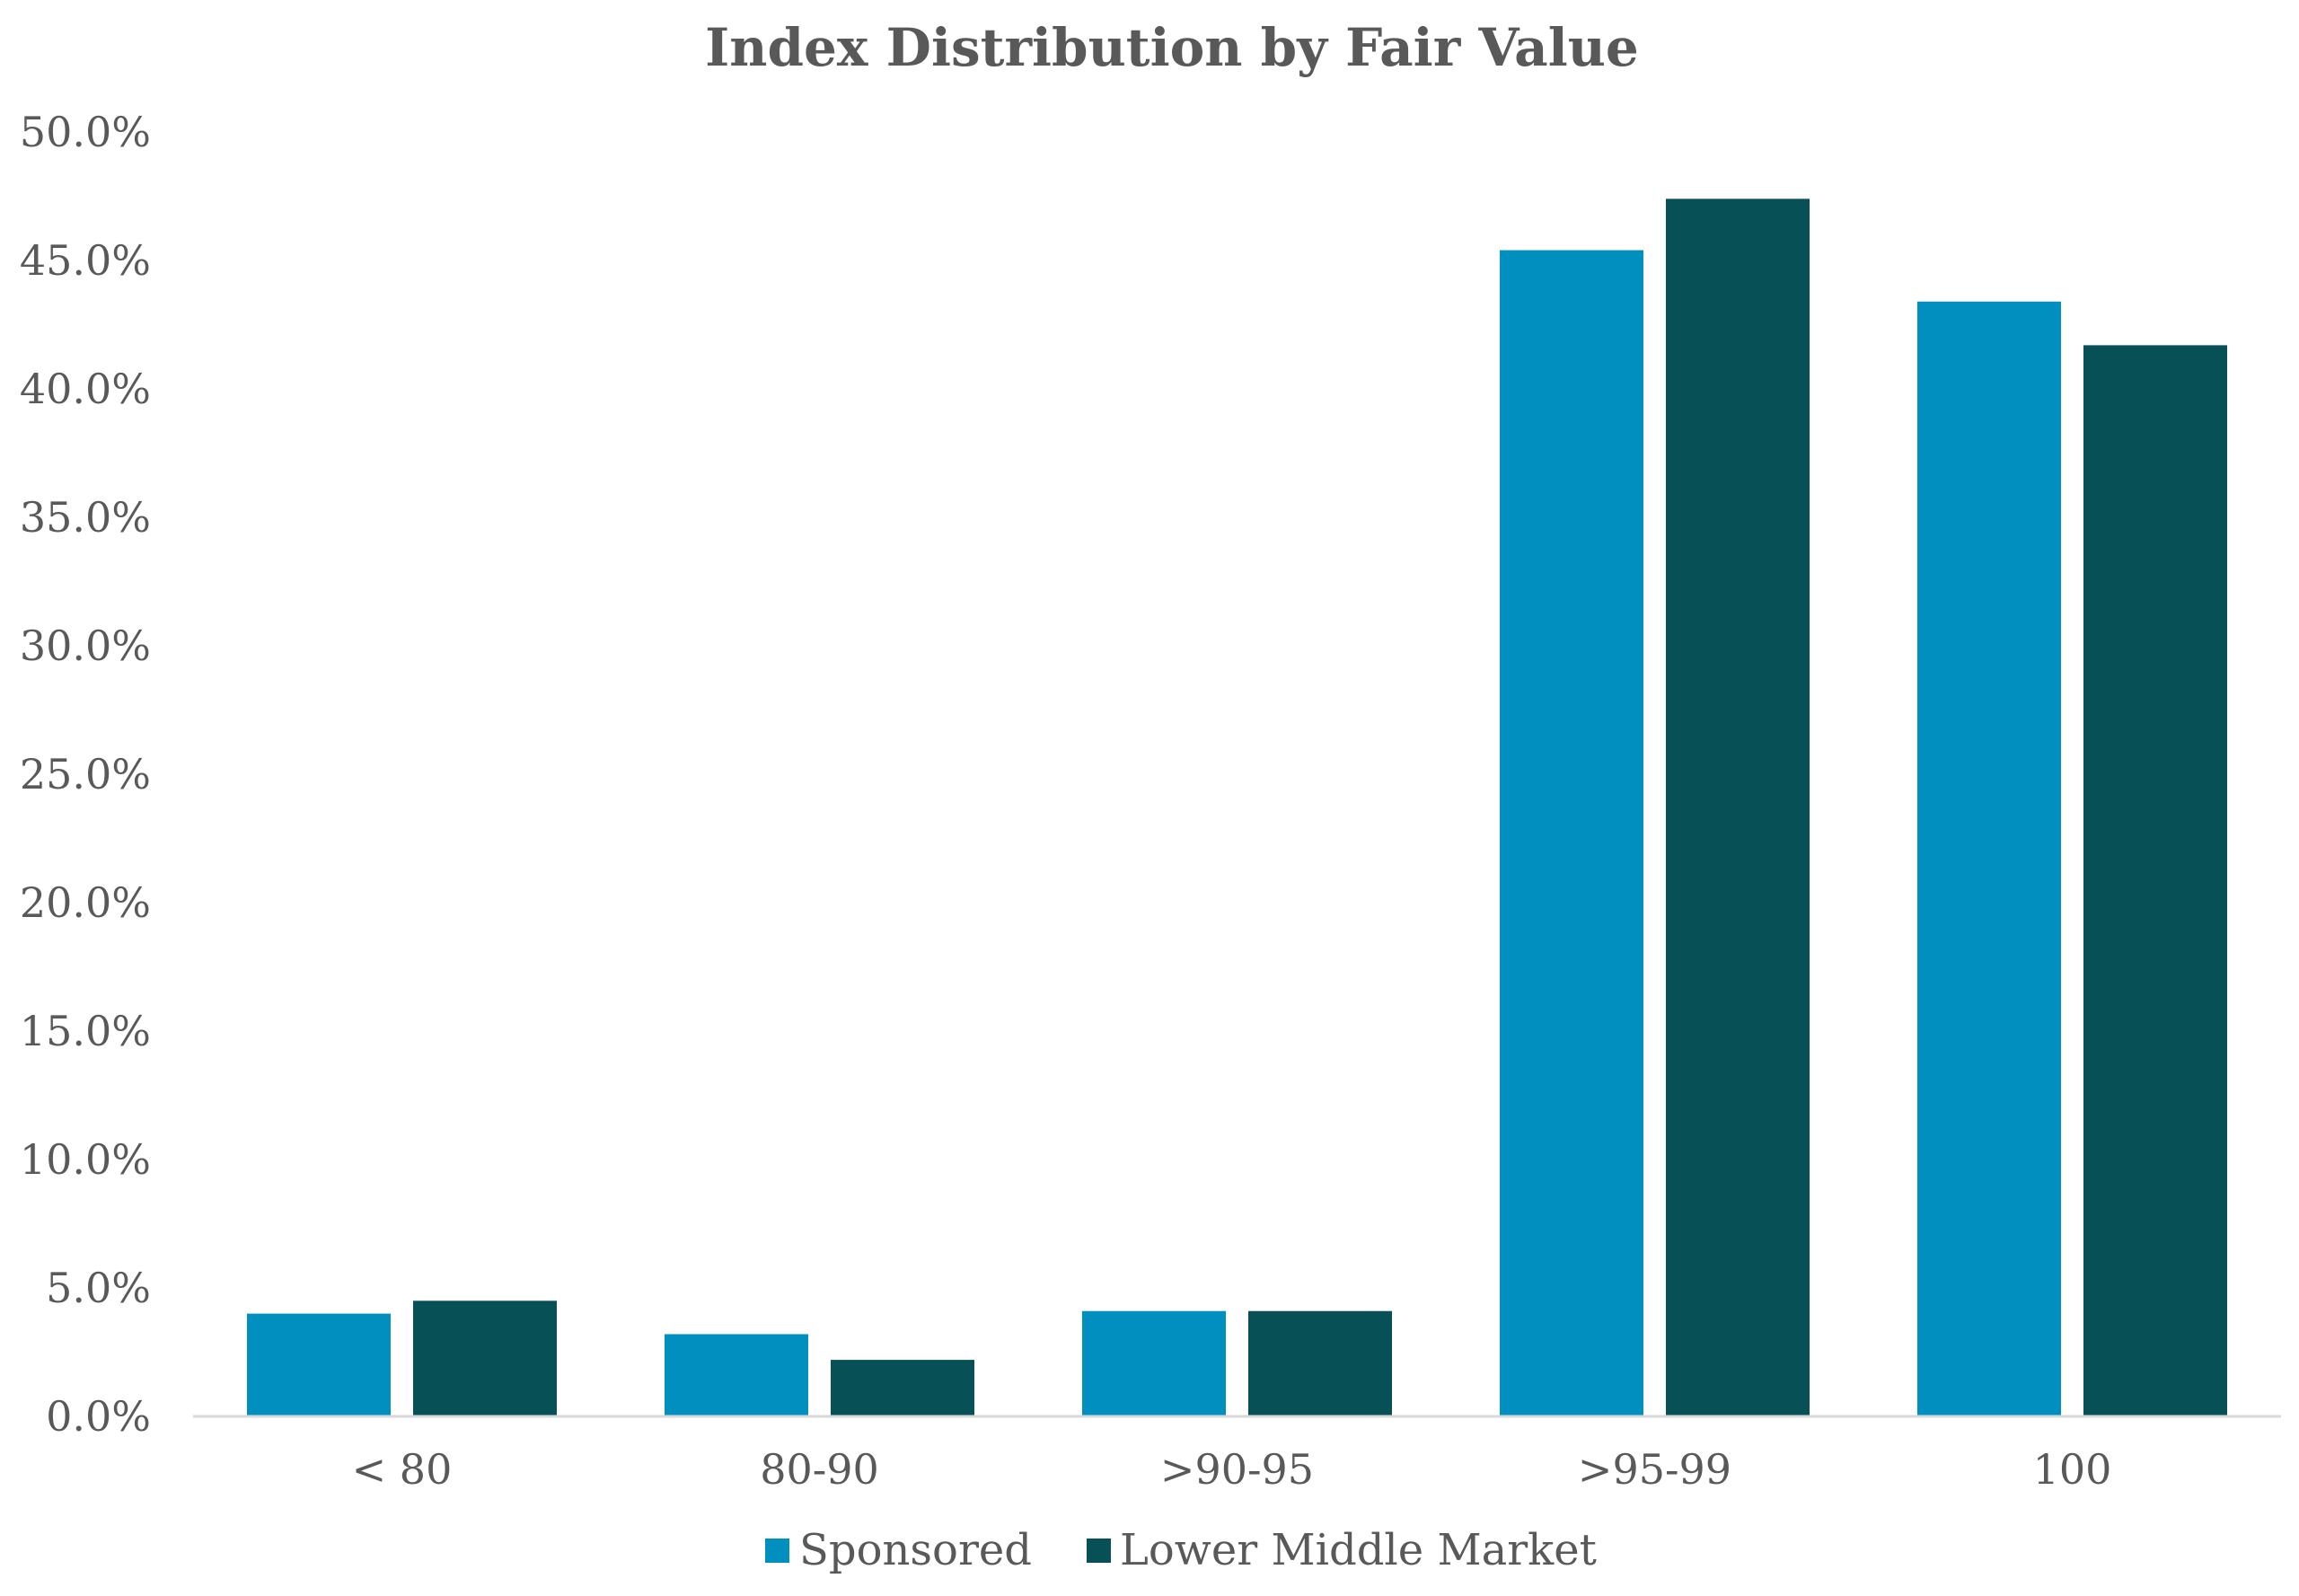 Image resolution: width=2299 pixels, height=1596 pixels. Describe the element at coordinates (1172, 47) in the screenshot. I see `chart-title: Index Distribution by Fair Value` at that location.